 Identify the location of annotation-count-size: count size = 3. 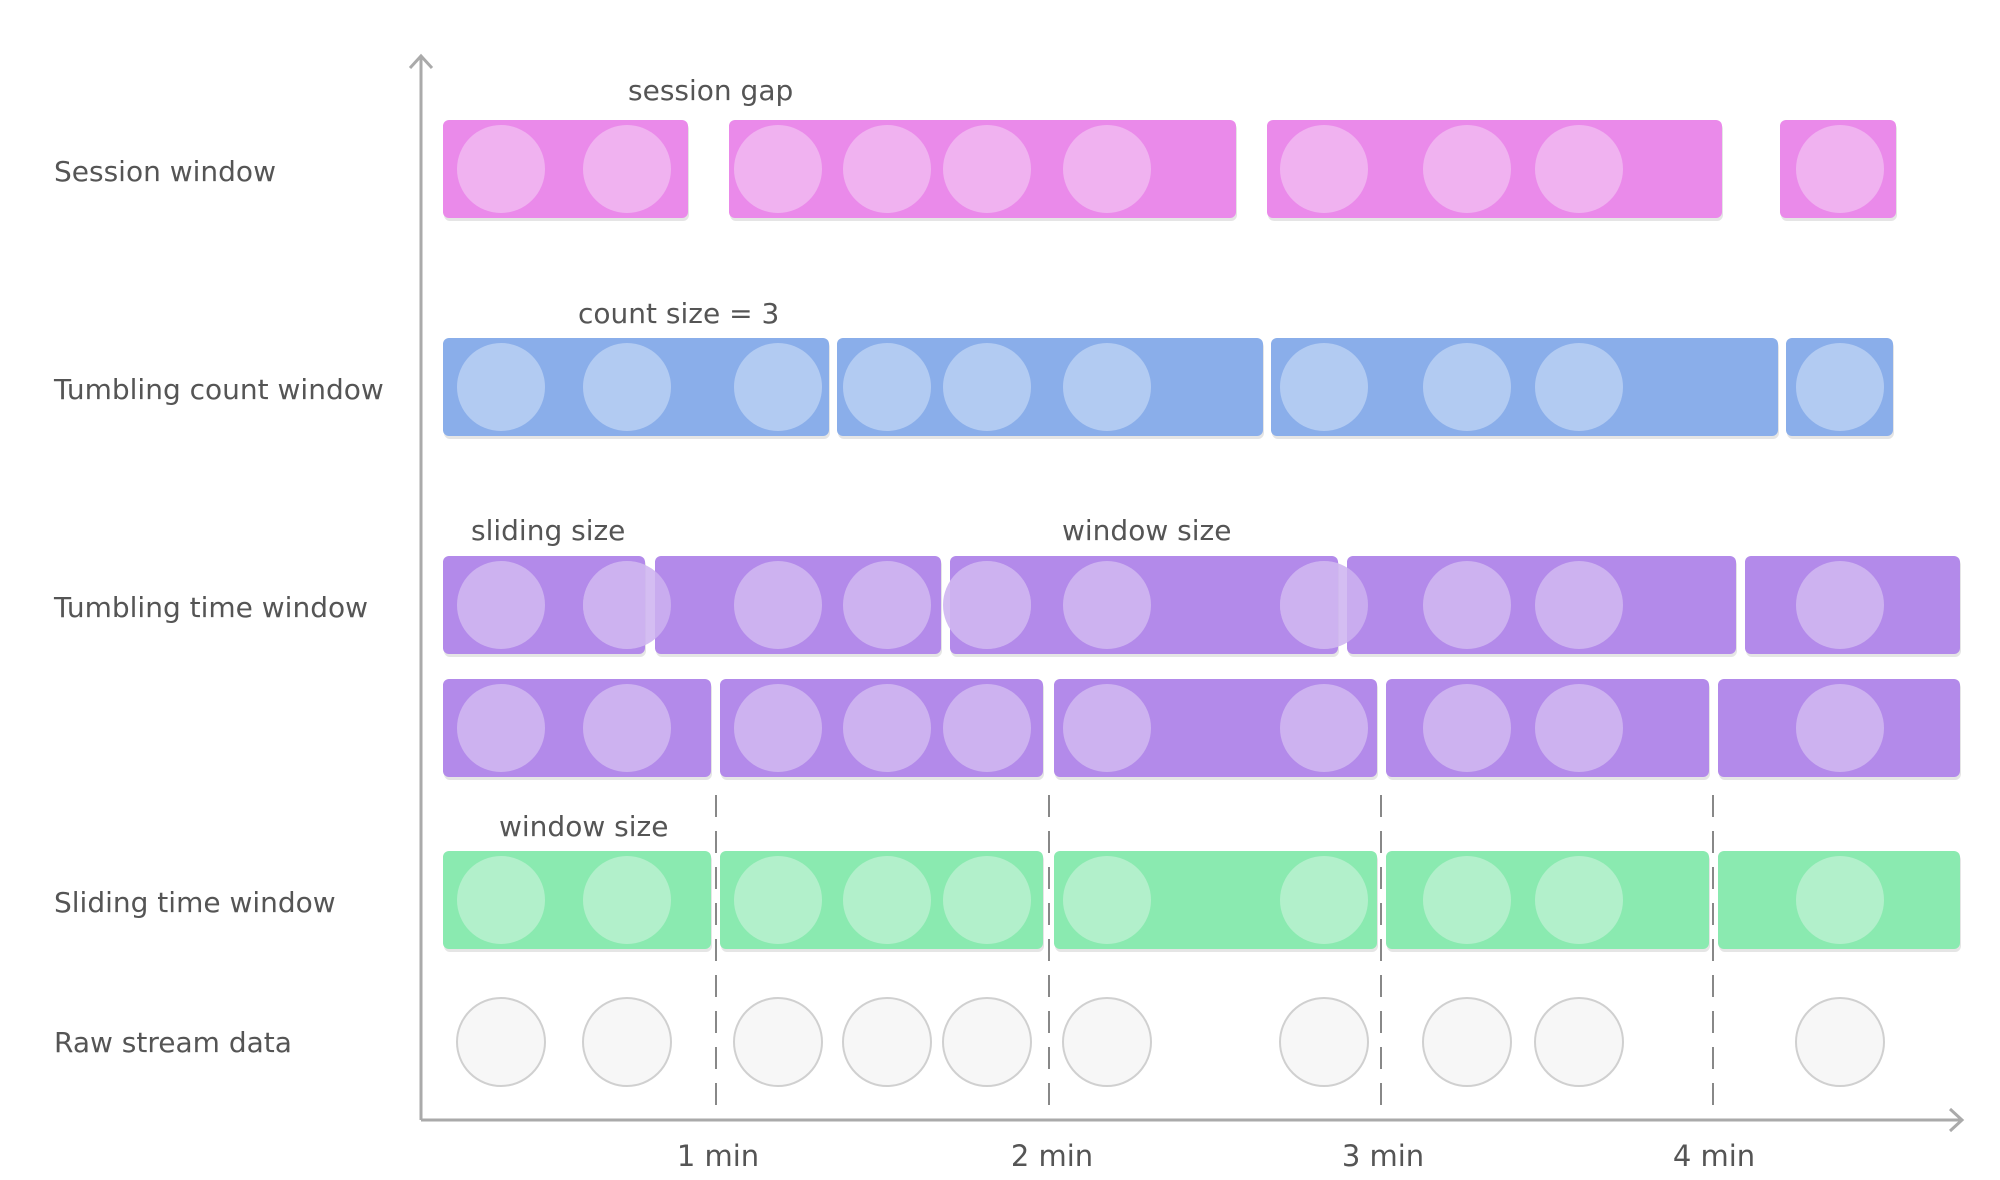
(678, 313).